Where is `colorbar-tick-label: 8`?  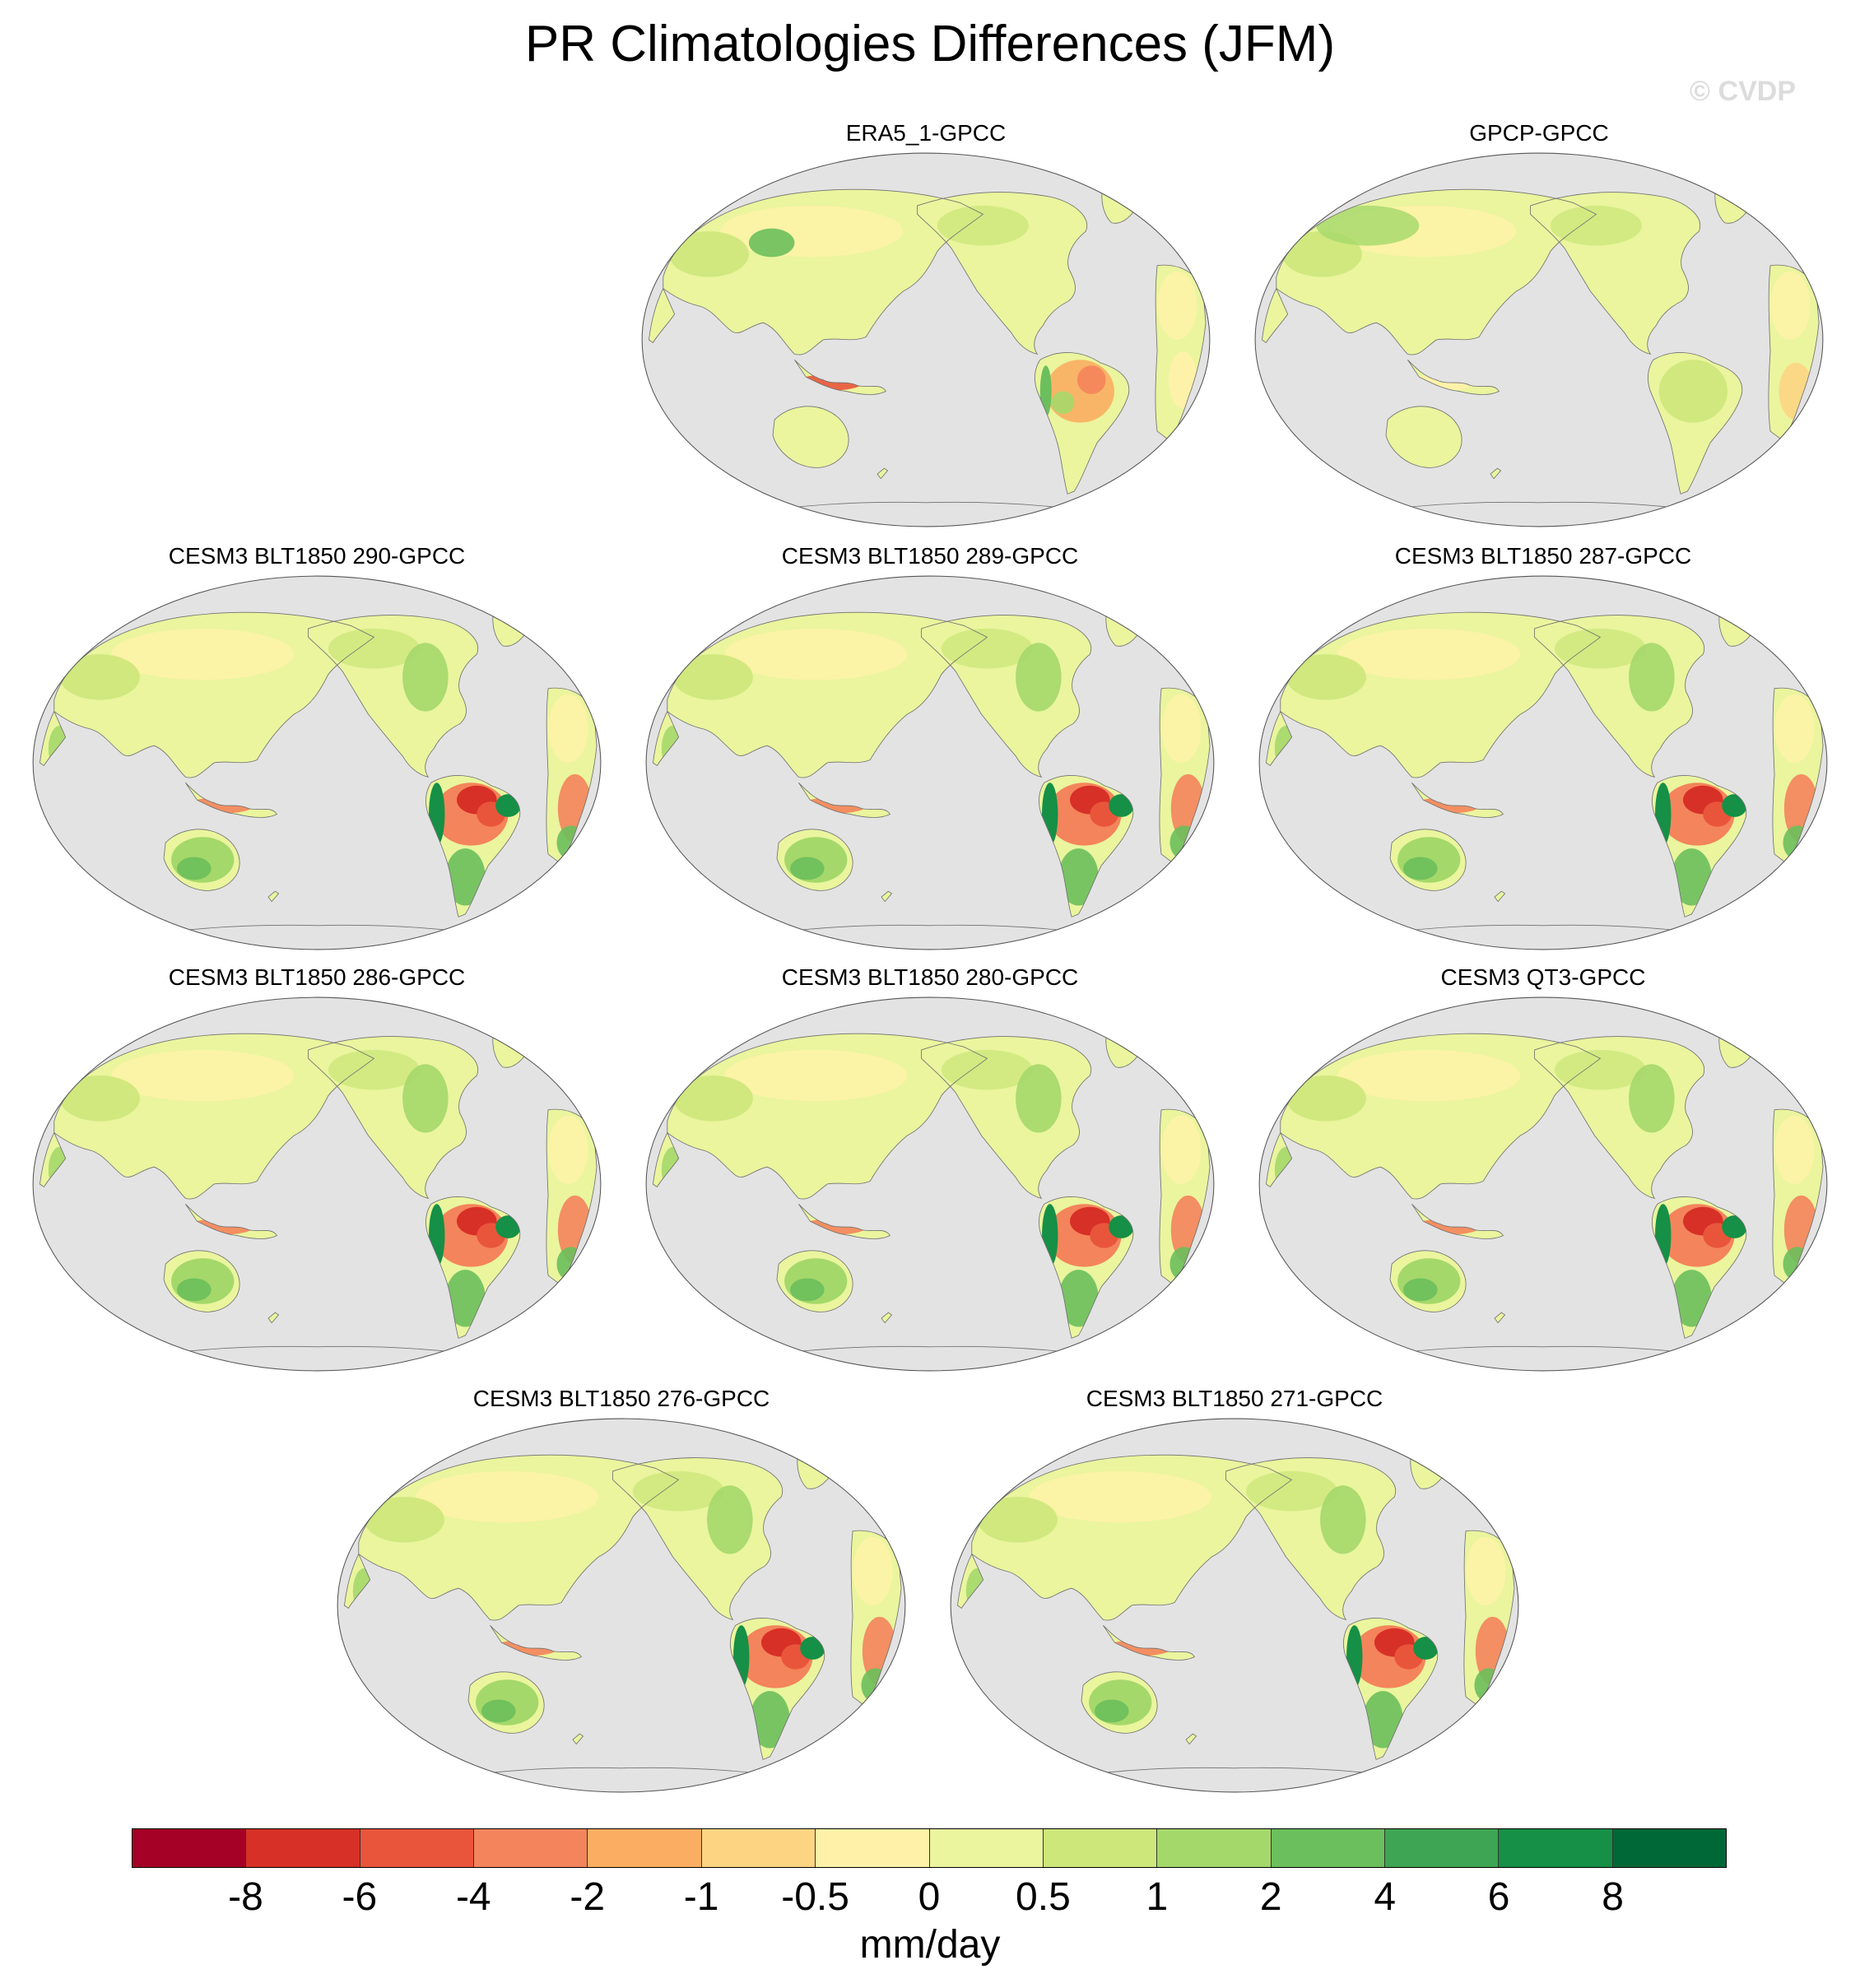
colorbar-tick-label: 8 is located at coordinates (1613, 1897).